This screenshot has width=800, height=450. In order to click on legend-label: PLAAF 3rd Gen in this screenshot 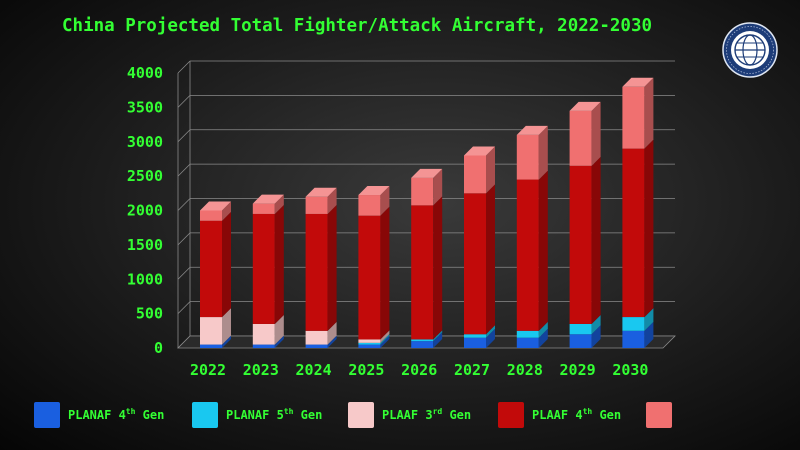, I will do `click(426, 414)`.